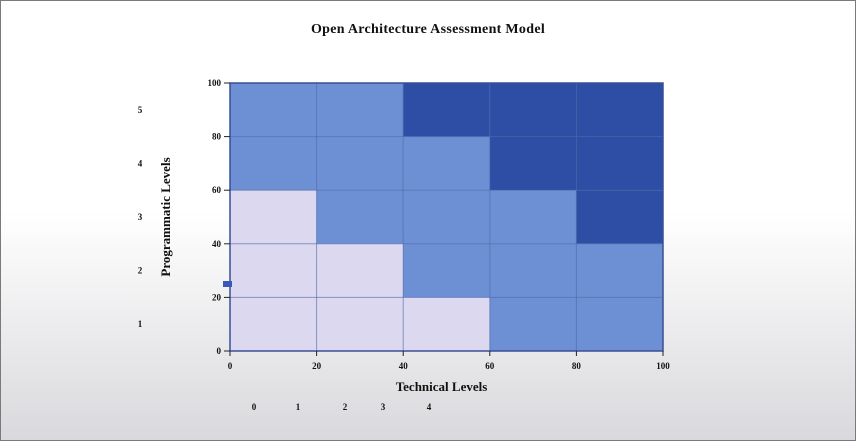  I want to click on y-tick-label: 80, so click(217, 137).